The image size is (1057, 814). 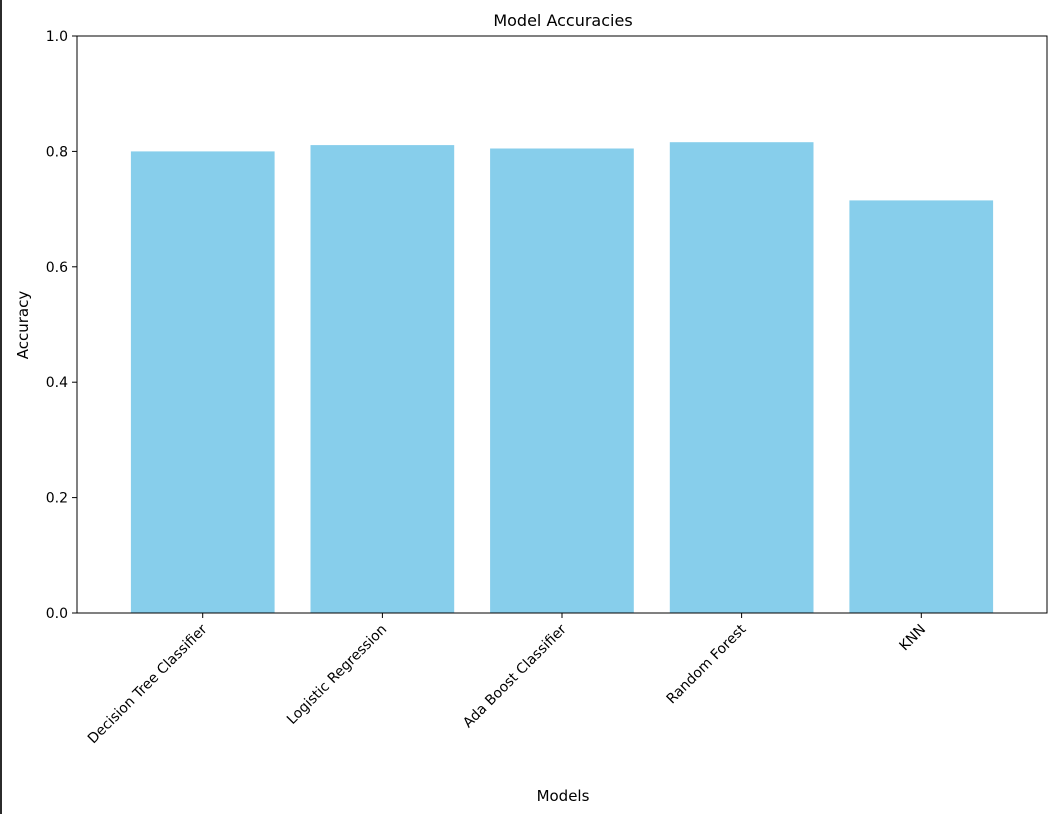 I want to click on y-tick-label: 1.0, so click(x=57, y=37).